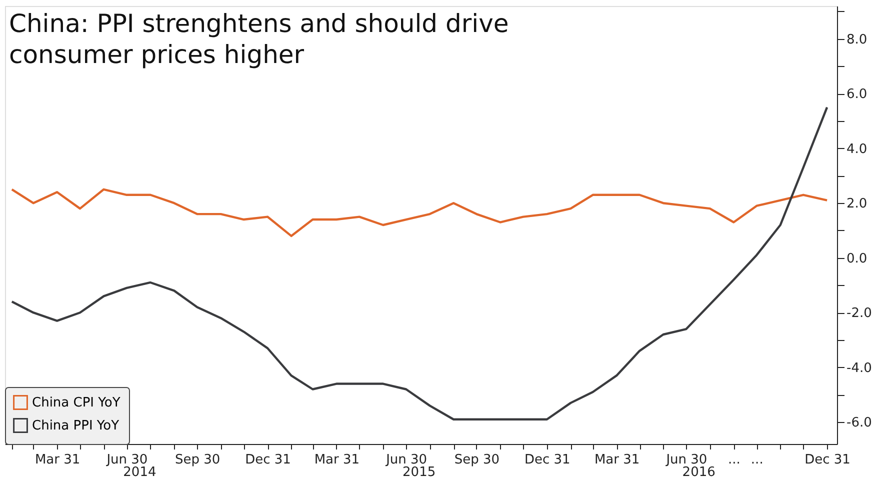 Image resolution: width=892 pixels, height=500 pixels. Describe the element at coordinates (857, 204) in the screenshot. I see `y-tick-label: 2.0` at that location.